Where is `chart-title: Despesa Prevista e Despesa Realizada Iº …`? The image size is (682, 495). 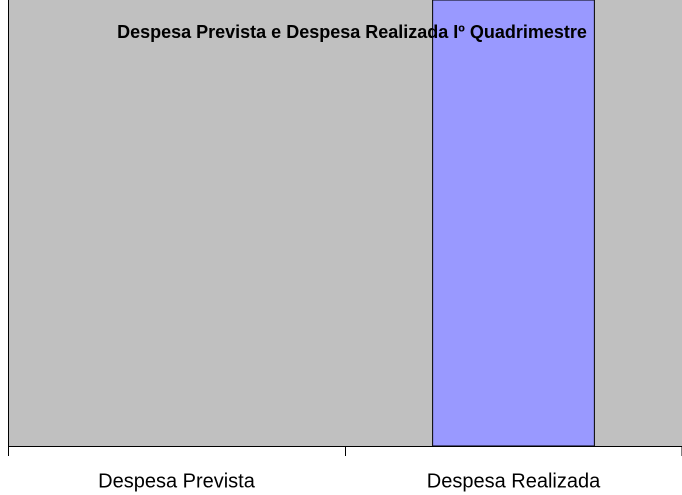
chart-title: Despesa Prevista e Despesa Realizada Iº … is located at coordinates (352, 32).